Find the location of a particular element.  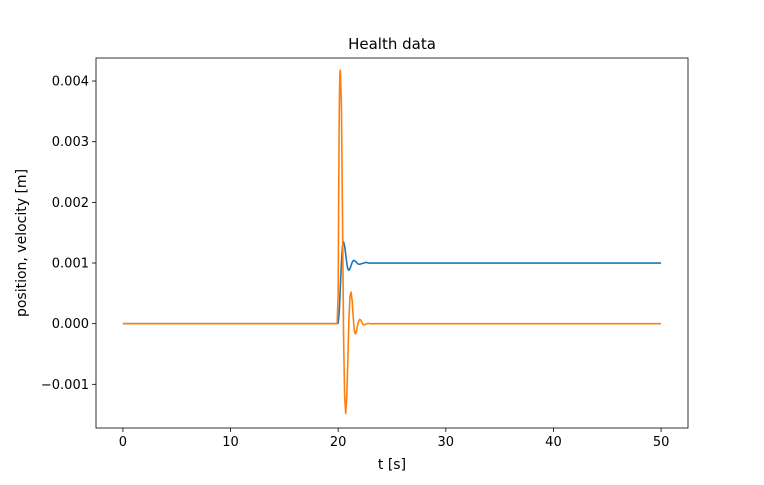

y-tick-label: 0.002 is located at coordinates (70, 203).